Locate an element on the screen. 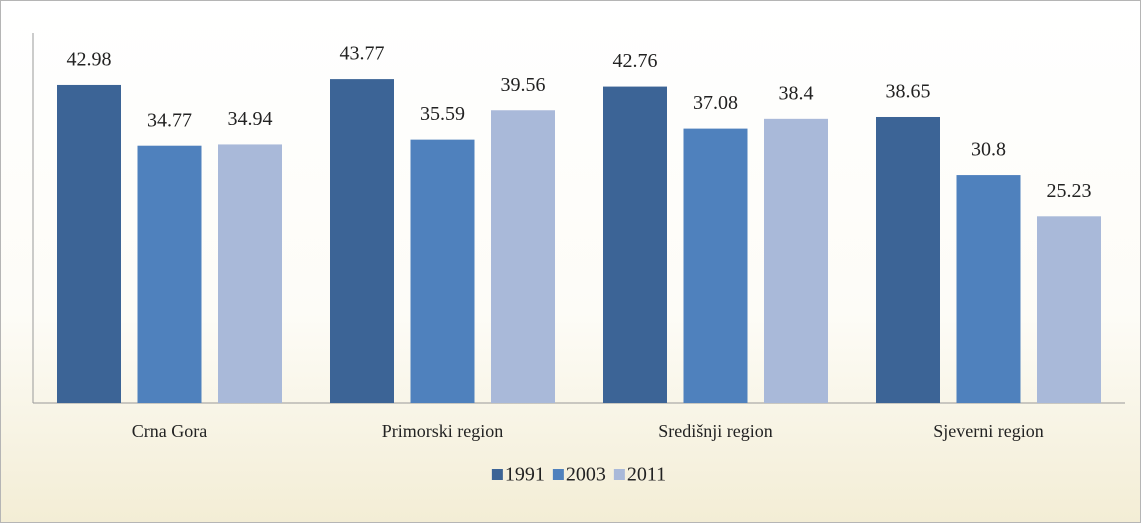 The width and height of the screenshot is (1141, 523). data-label: 38.65 is located at coordinates (908, 92).